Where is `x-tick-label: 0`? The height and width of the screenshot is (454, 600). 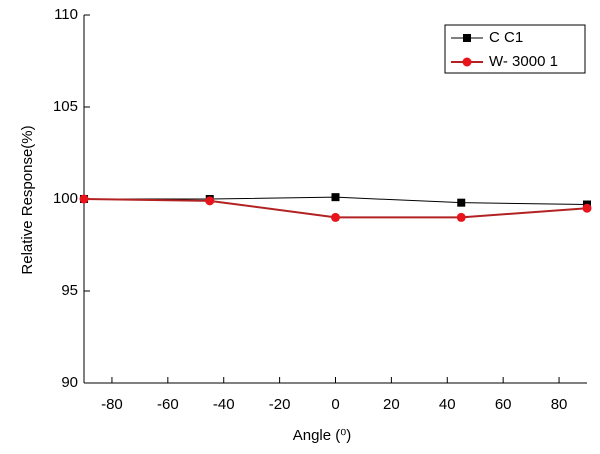 x-tick-label: 0 is located at coordinates (335, 404).